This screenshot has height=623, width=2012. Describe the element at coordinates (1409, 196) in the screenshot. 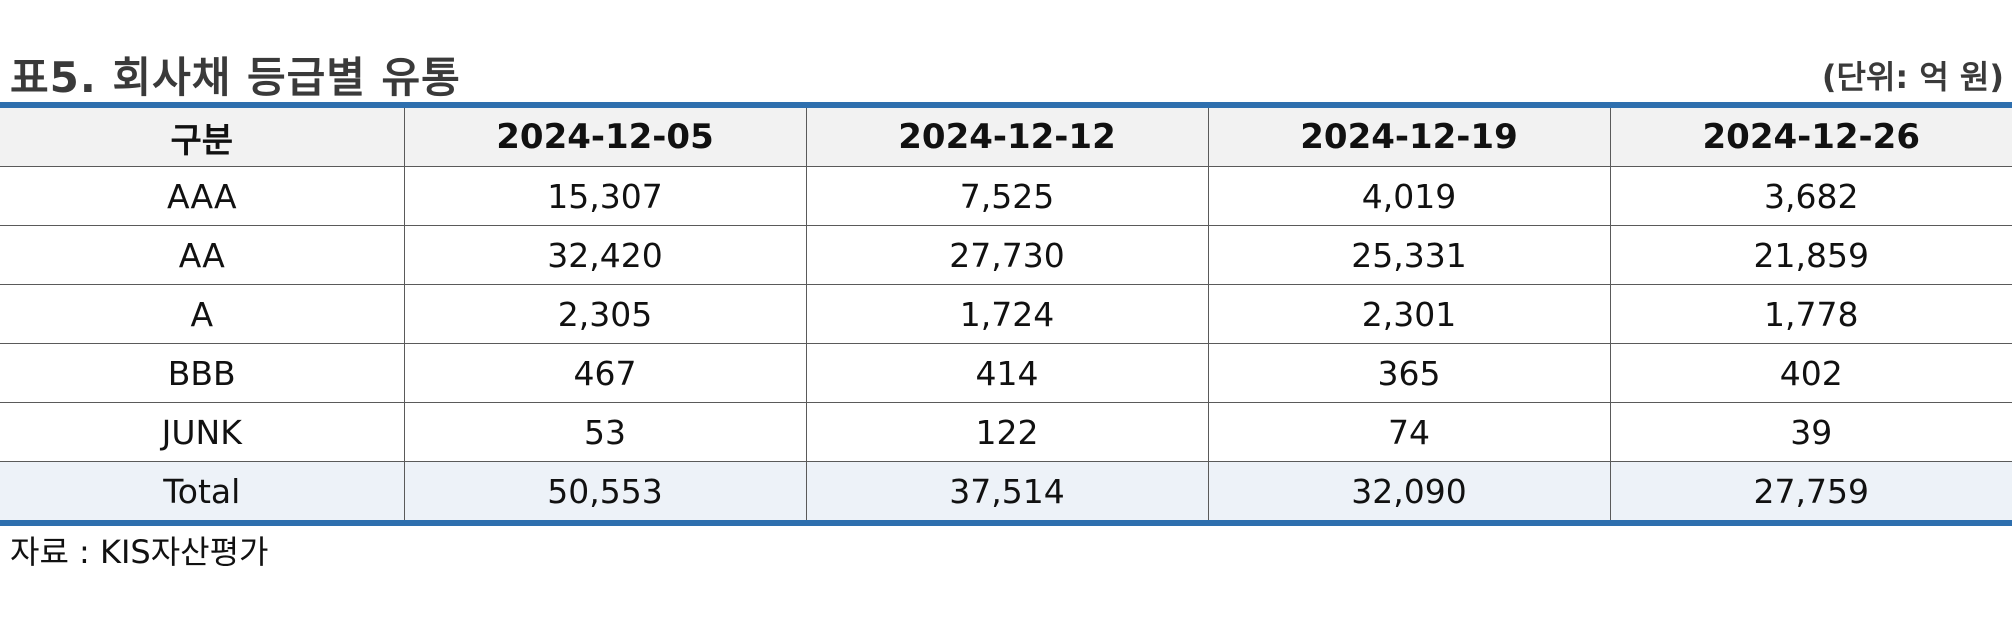

I see `table-cell: 4,019` at that location.